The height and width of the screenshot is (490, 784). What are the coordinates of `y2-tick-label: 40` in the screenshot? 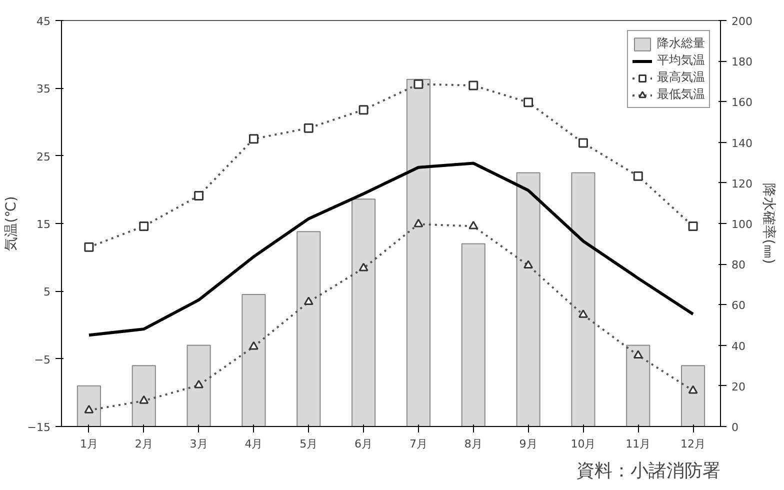 It's located at (739, 346).